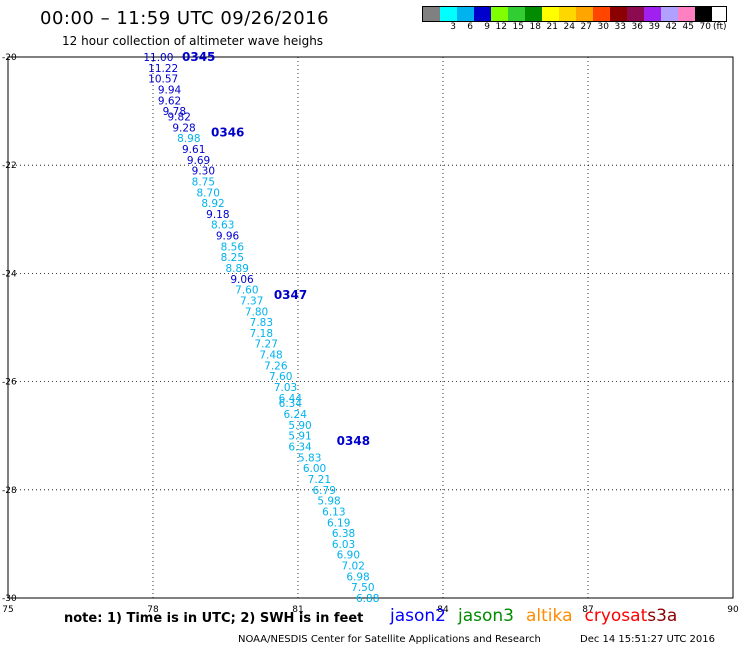 This screenshot has width=740, height=650. Describe the element at coordinates (193, 150) in the screenshot. I see `swh-observation: 9.61` at that location.